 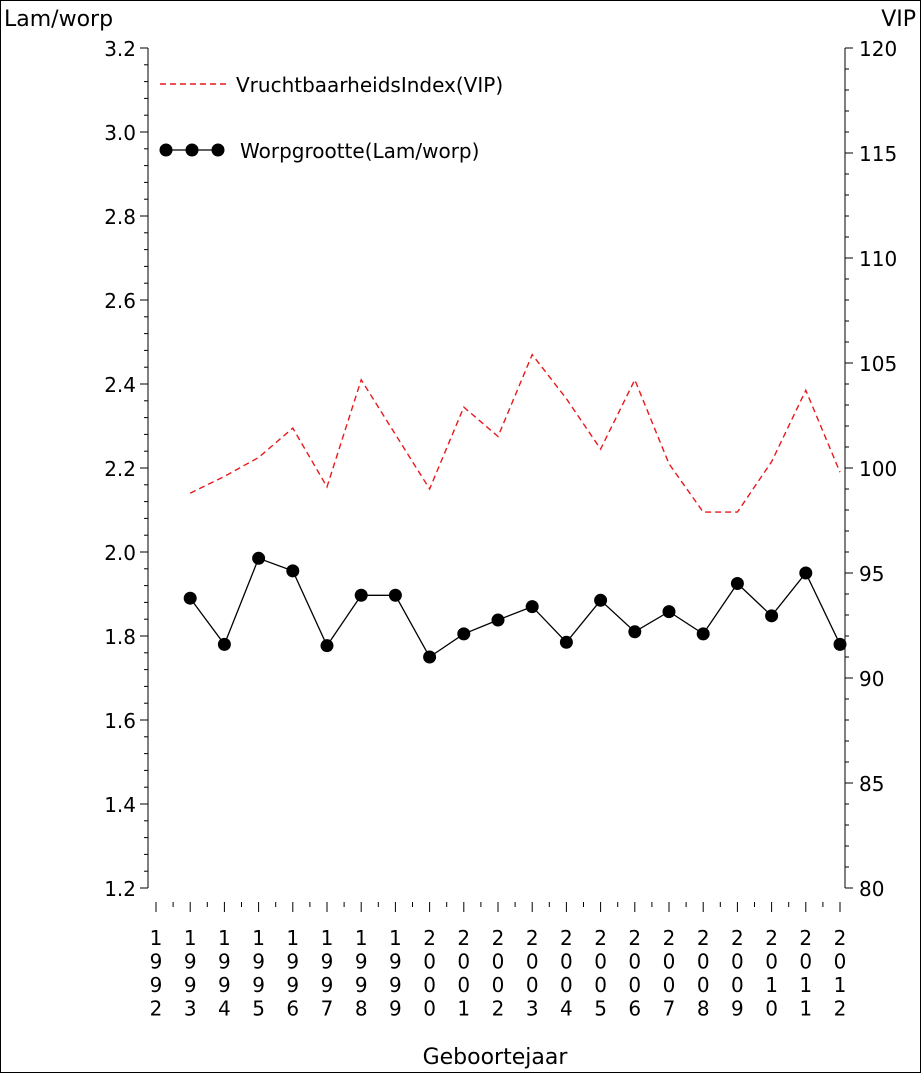 What do you see at coordinates (120, 217) in the screenshot?
I see `y-left-tick-label: 2.8` at bounding box center [120, 217].